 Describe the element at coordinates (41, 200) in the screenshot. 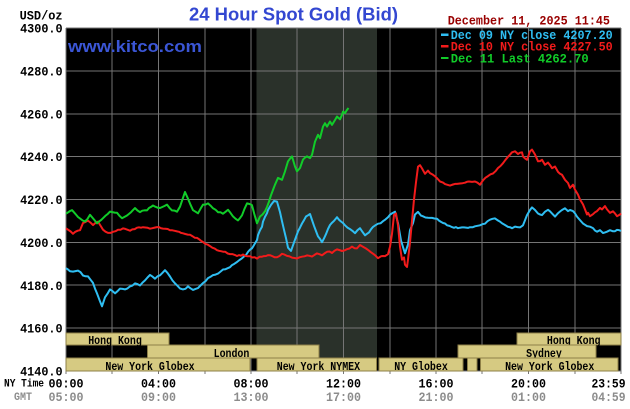

I see `svg-text: 4220.0` at that location.